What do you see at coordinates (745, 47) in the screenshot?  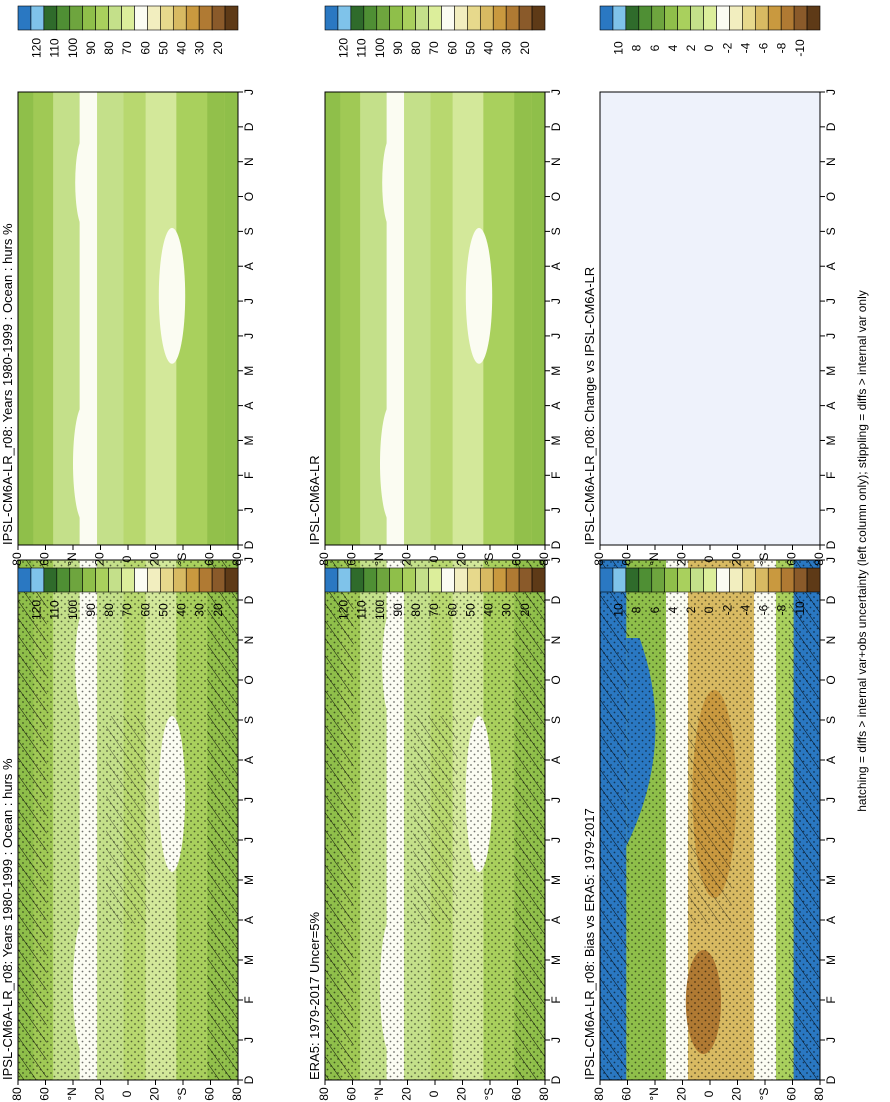 I see `colorbar-tick-label: -4` at bounding box center [745, 47].